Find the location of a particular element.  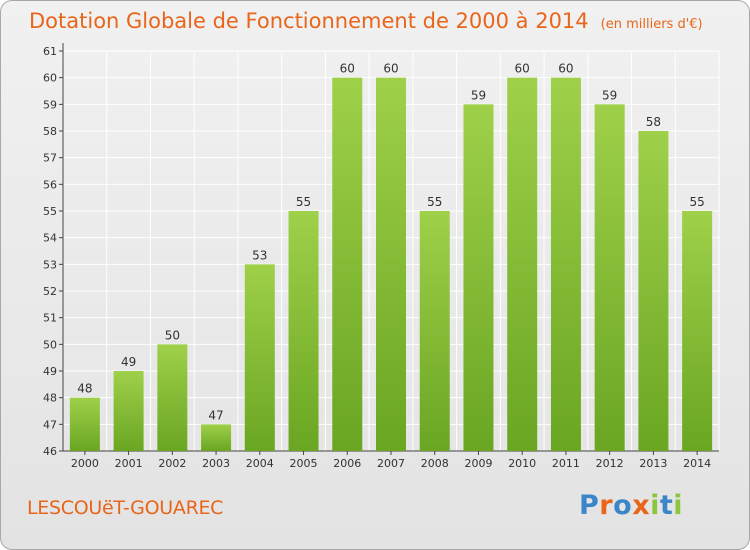

x-tick-label: 2007 is located at coordinates (391, 463).